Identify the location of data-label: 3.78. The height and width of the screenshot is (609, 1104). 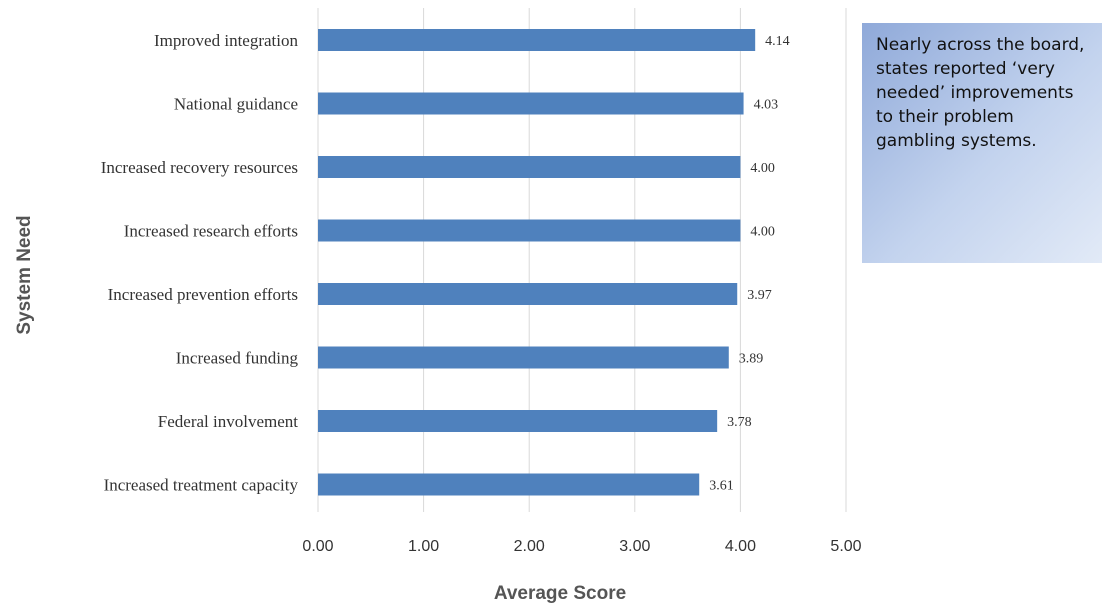
(739, 422).